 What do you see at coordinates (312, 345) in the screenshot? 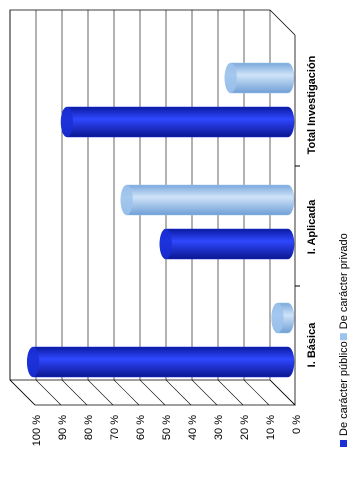
I see `x-tick-label: I. Básica` at bounding box center [312, 345].